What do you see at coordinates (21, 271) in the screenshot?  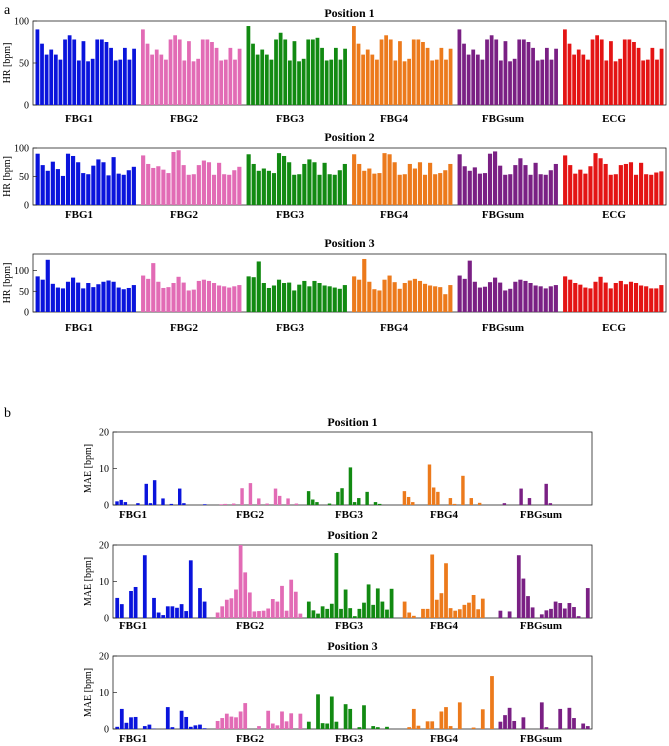 I see `y-tick-label: 100` at bounding box center [21, 271].